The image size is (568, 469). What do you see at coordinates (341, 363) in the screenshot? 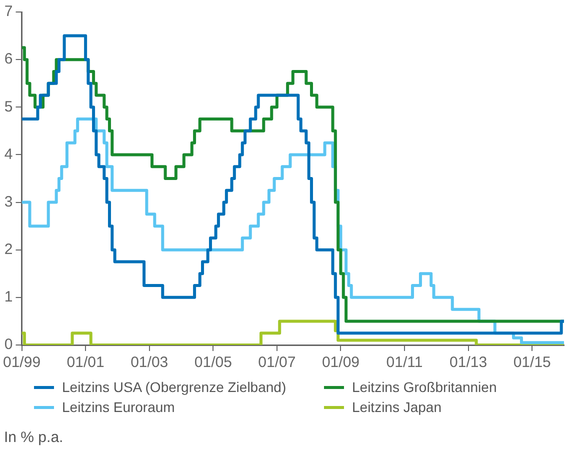
I see `x-tick-label: 01/09` at bounding box center [341, 363].